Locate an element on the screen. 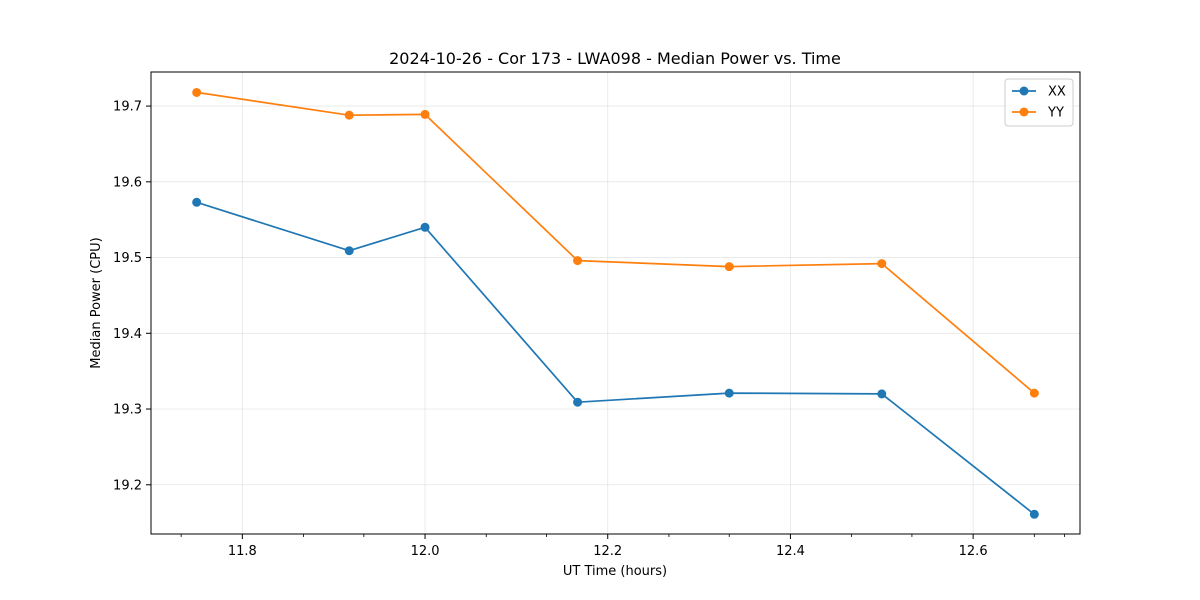 The image size is (1200, 600). legend: XX YY is located at coordinates (1039, 102).